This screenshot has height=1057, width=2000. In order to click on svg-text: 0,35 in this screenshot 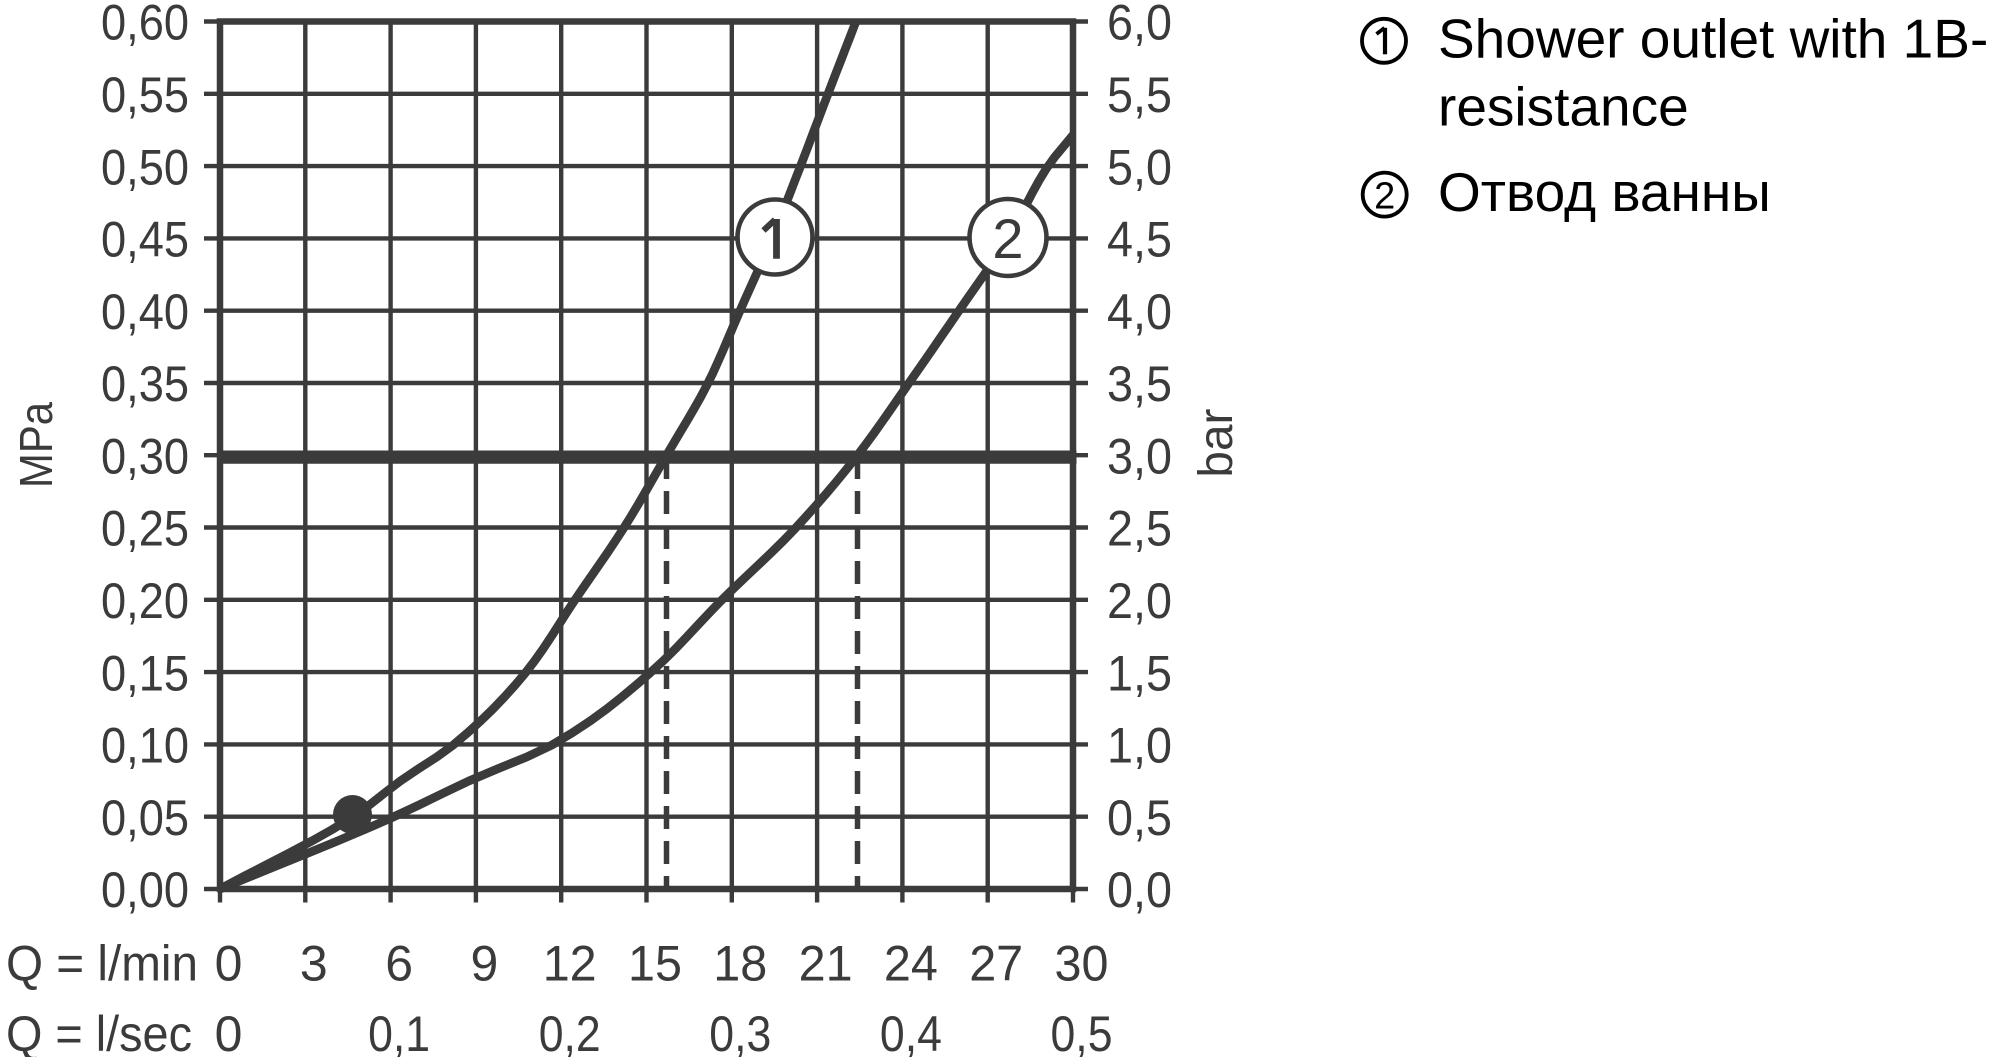, I will do `click(145, 384)`.